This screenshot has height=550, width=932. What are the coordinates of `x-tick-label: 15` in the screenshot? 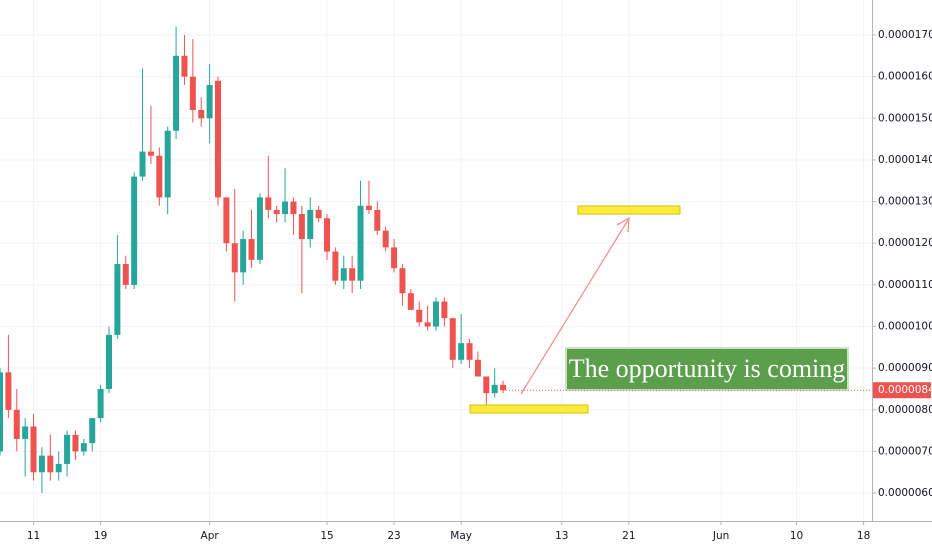 It's located at (326, 536).